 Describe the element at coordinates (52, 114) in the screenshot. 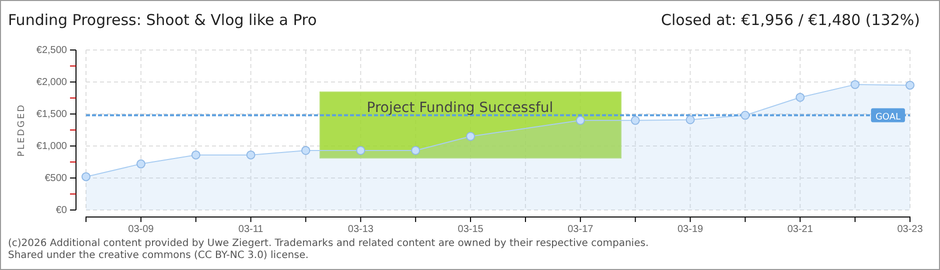

I see `y-tick-label: €1,500` at that location.